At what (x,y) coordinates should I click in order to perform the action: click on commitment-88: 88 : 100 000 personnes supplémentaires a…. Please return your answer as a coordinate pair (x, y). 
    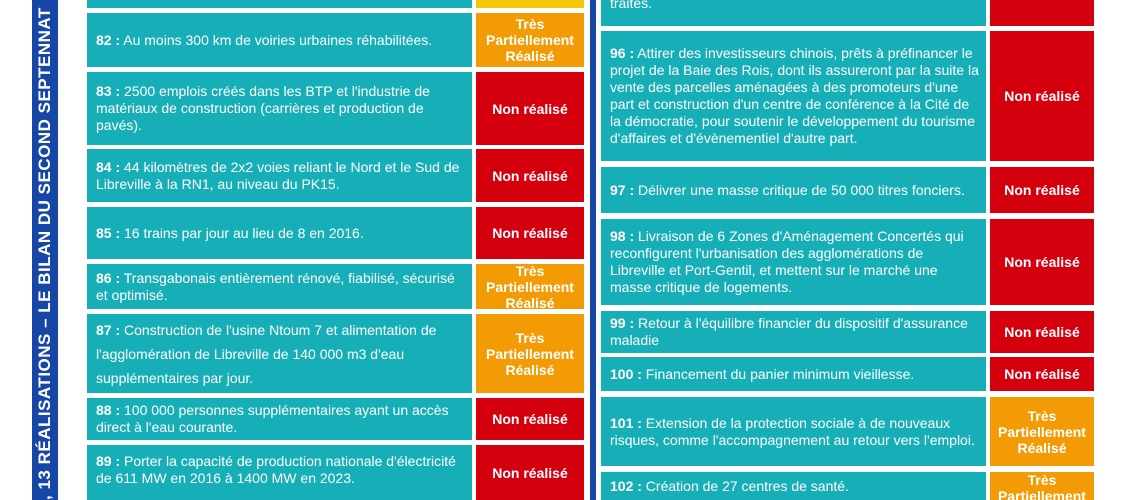
    Looking at the image, I should click on (279, 419).